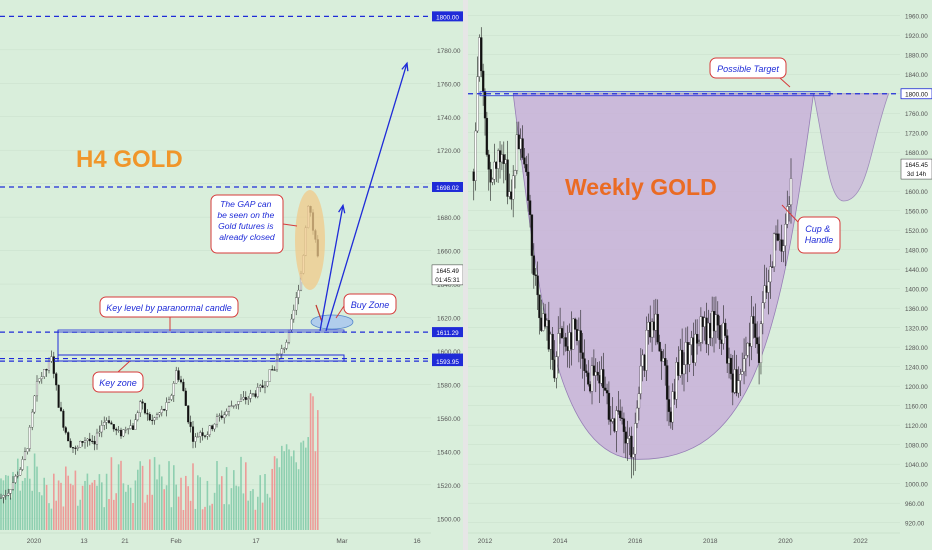  Describe the element at coordinates (176, 541) in the screenshot. I see `h4-x-tick: Feb` at that location.